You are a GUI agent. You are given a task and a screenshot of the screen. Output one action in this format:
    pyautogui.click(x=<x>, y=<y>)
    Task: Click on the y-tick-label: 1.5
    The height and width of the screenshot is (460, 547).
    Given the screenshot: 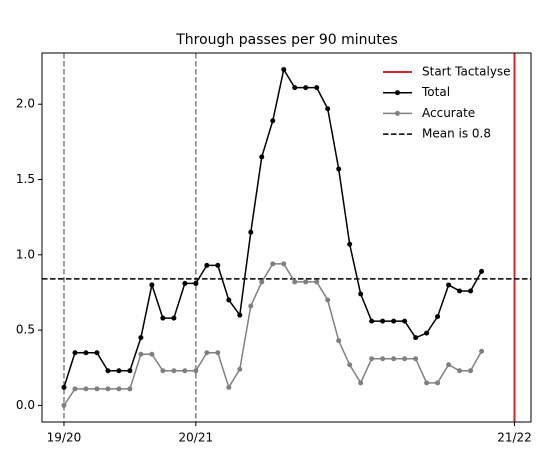 What is the action you would take?
    pyautogui.click(x=25, y=179)
    